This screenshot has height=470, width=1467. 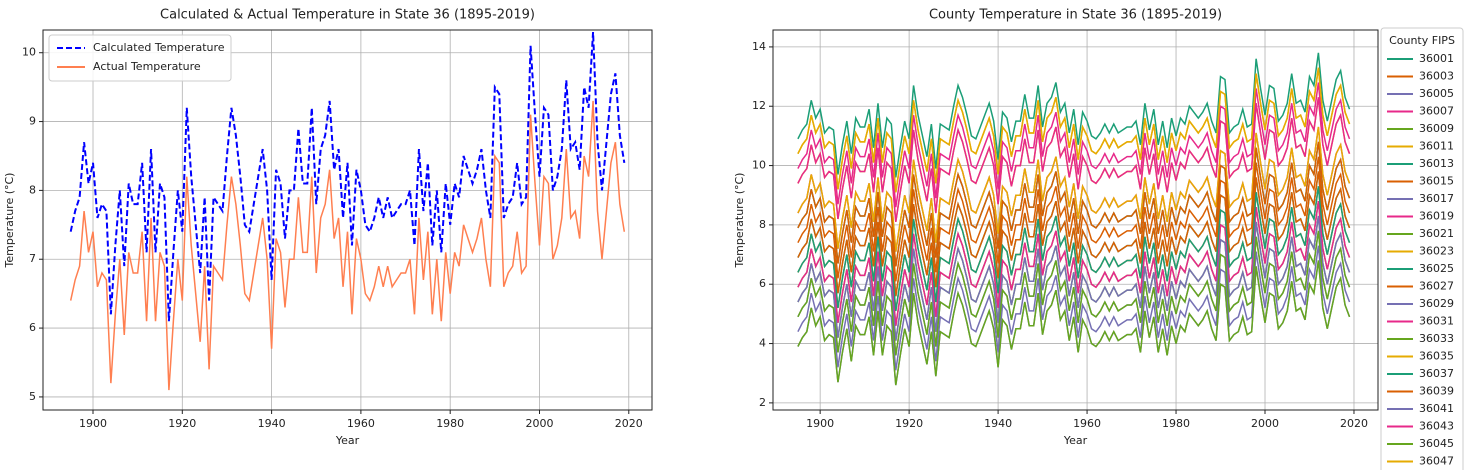 What do you see at coordinates (147, 66) in the screenshot?
I see `legend-label: Actual Temperature` at bounding box center [147, 66].